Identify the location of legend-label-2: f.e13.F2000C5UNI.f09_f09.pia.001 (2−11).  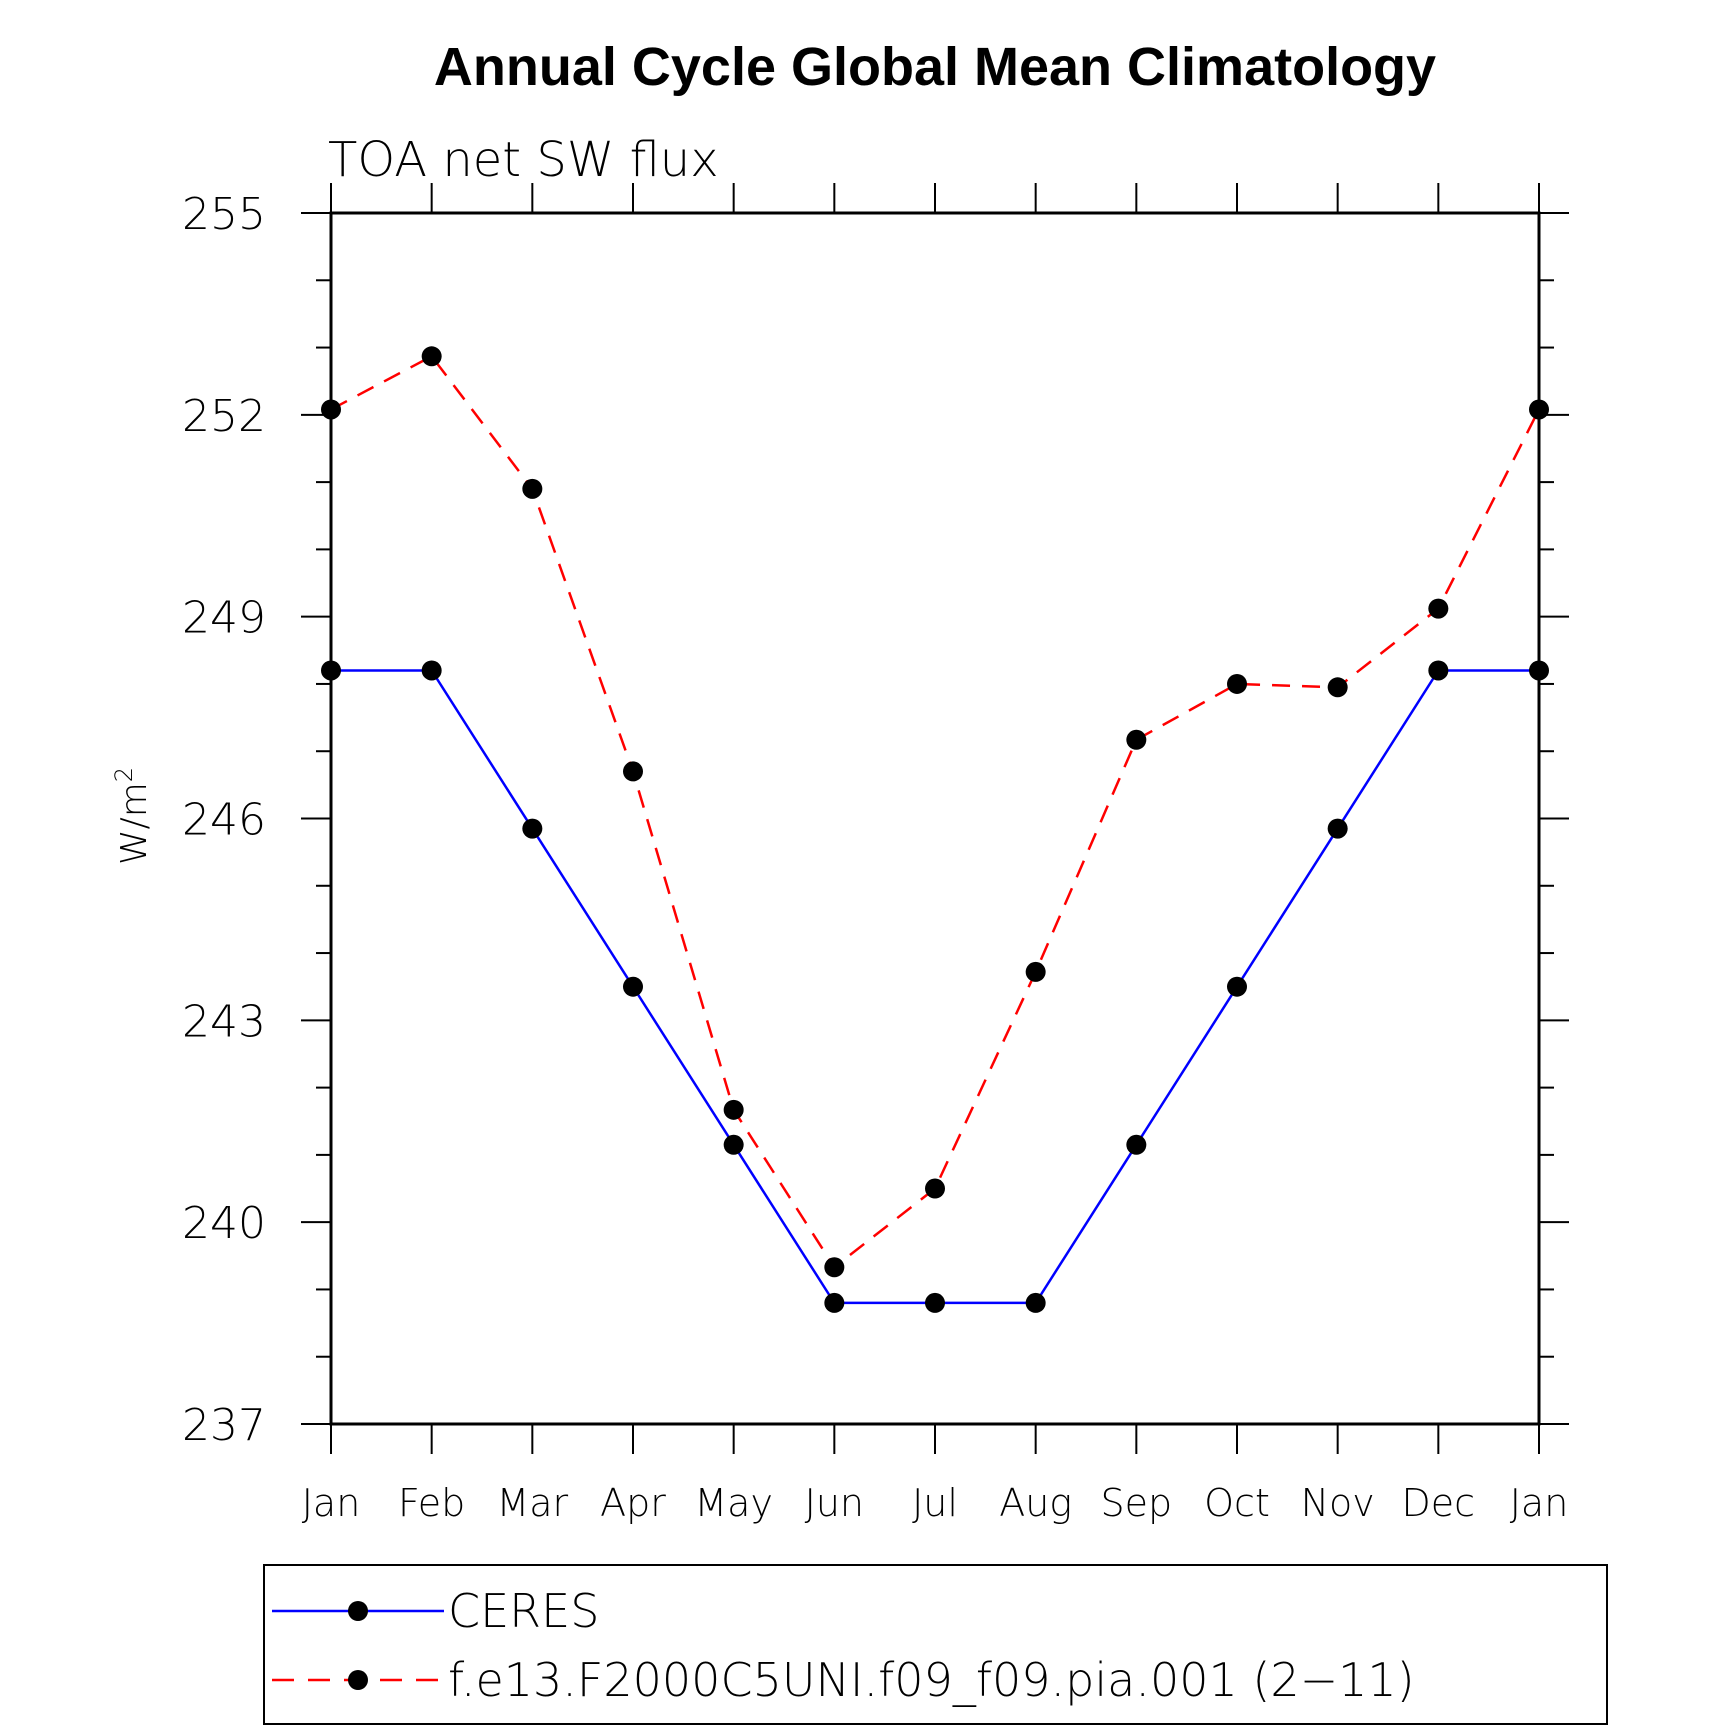
(931, 1680).